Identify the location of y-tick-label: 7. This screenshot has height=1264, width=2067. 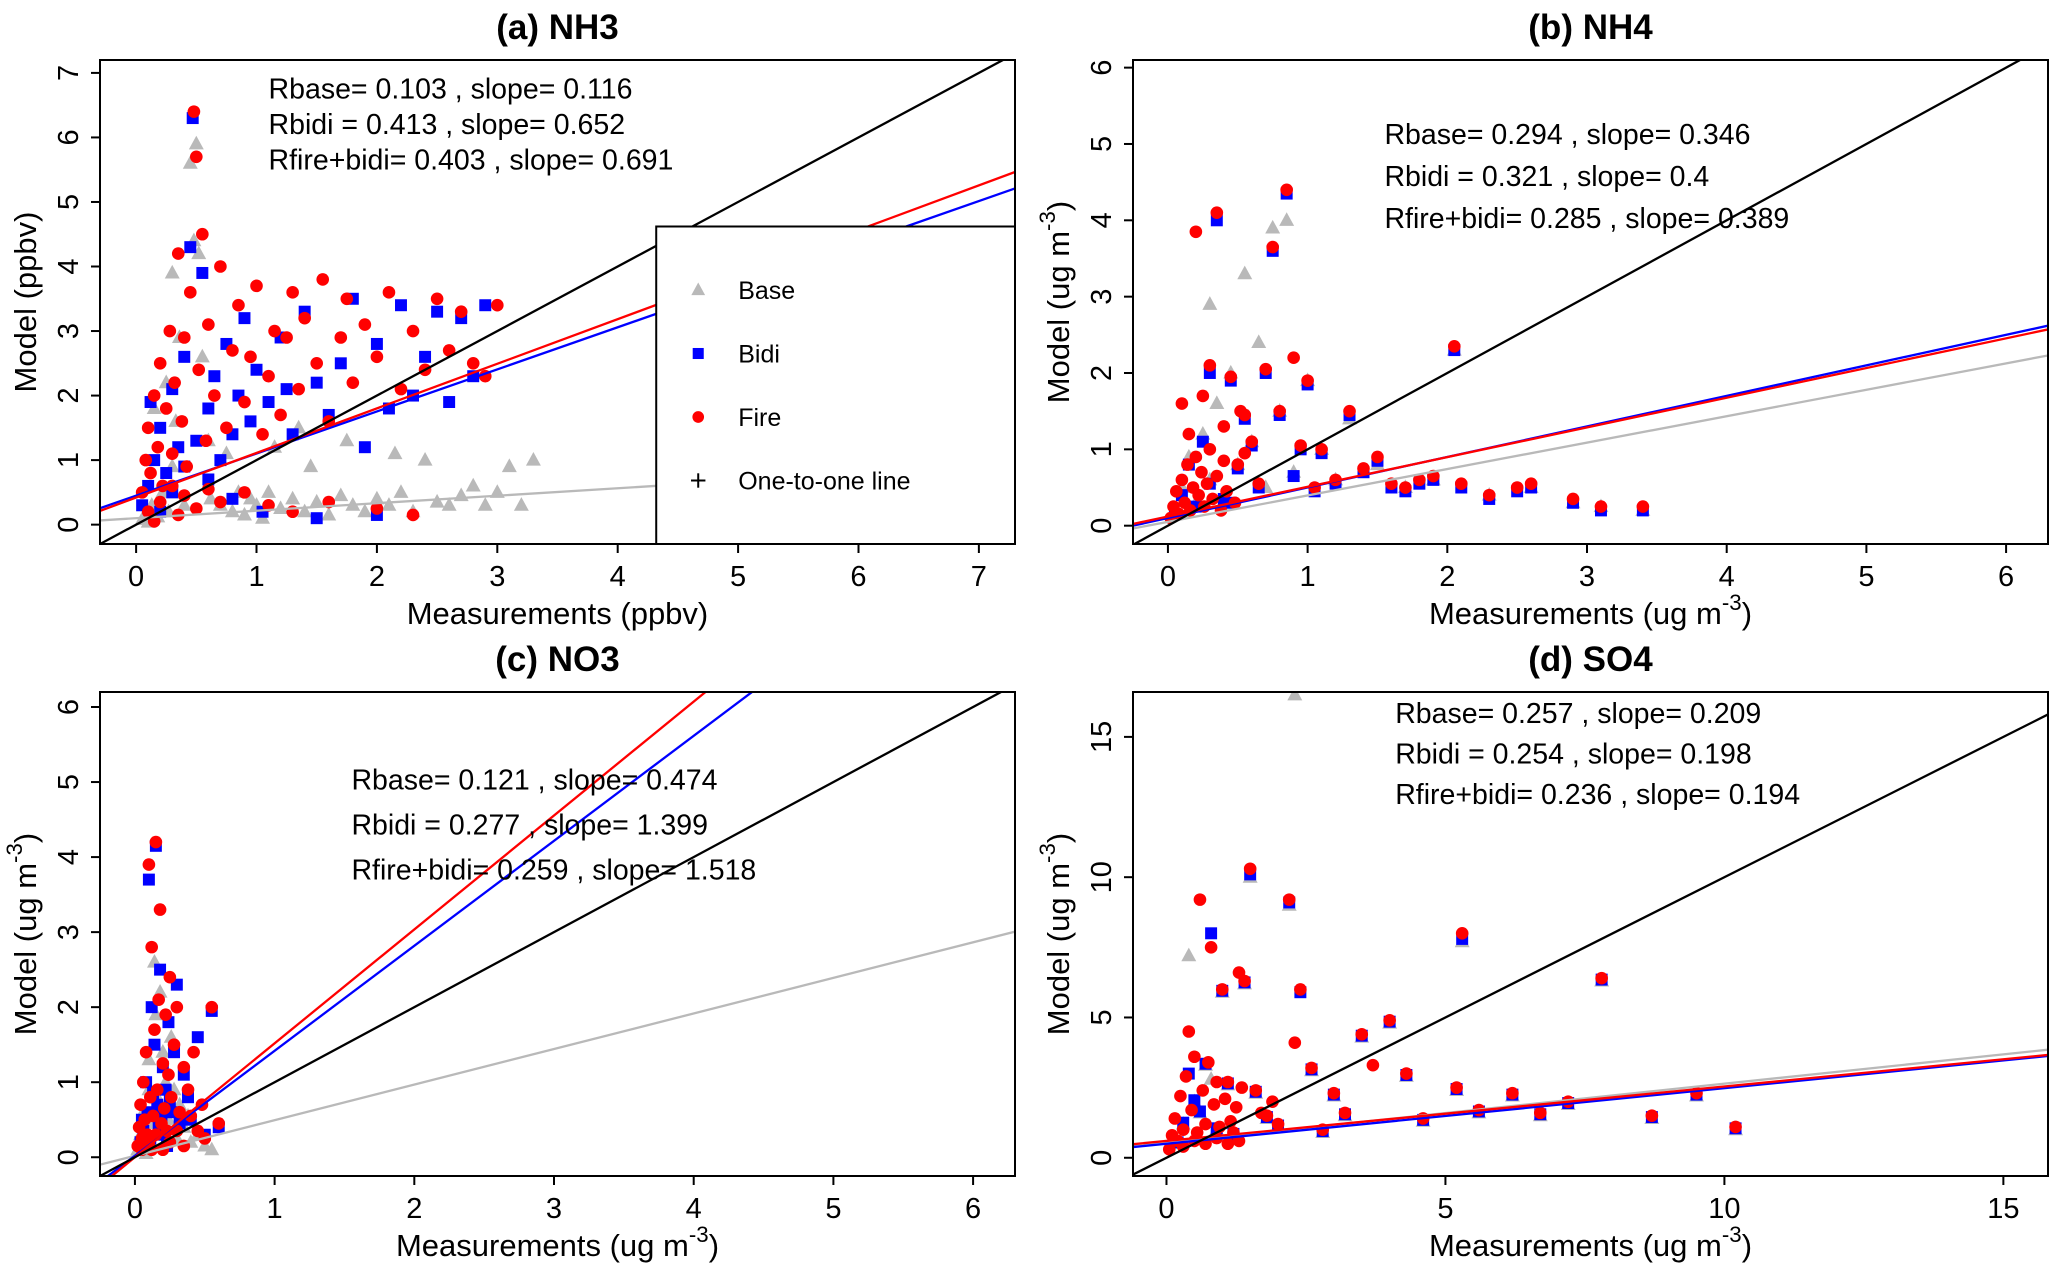
(69, 73).